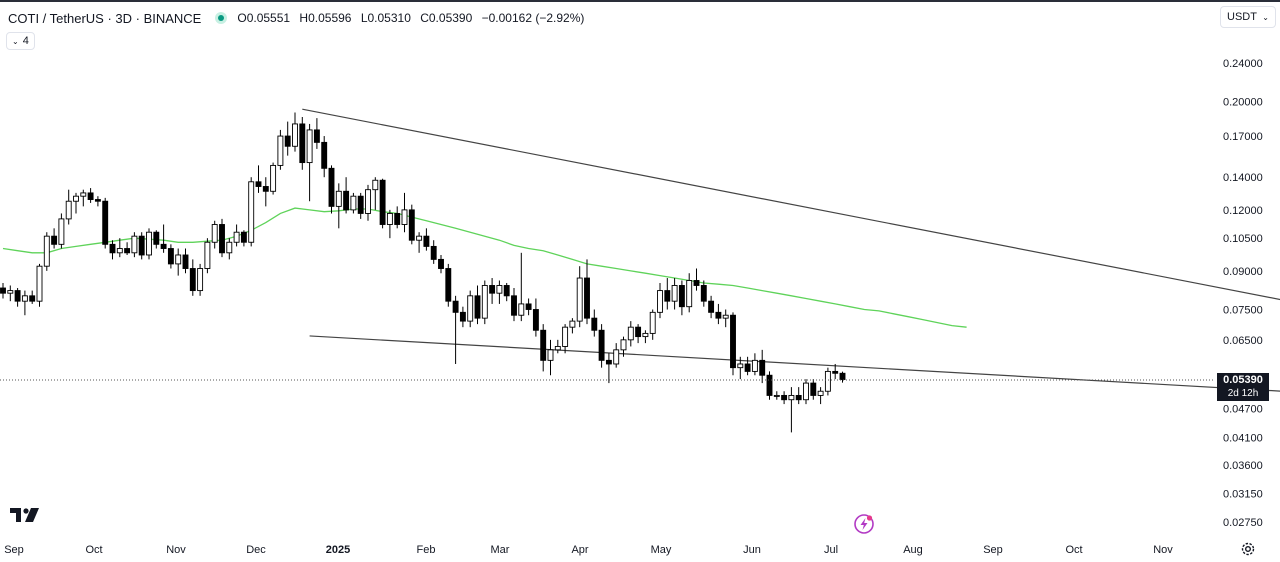  What do you see at coordinates (831, 550) in the screenshot?
I see `time-tick-label: Jul` at bounding box center [831, 550].